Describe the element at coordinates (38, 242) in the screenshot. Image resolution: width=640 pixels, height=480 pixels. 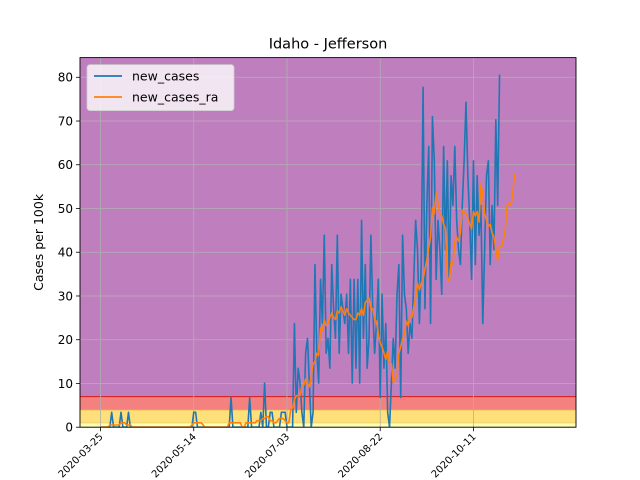
I see `y-axis-label: Cases per 100k` at that location.